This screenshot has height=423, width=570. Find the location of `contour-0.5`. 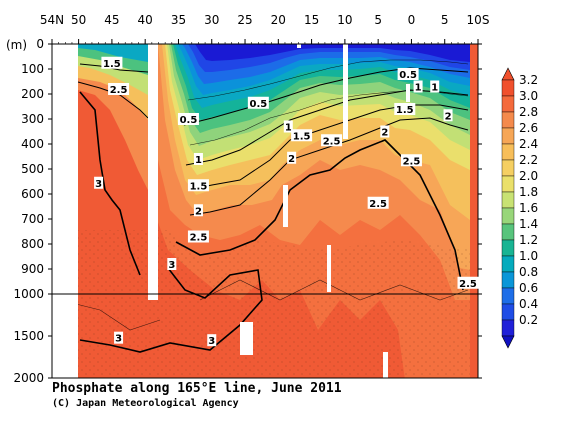

contour-0.5 is located at coordinates (326, 96).